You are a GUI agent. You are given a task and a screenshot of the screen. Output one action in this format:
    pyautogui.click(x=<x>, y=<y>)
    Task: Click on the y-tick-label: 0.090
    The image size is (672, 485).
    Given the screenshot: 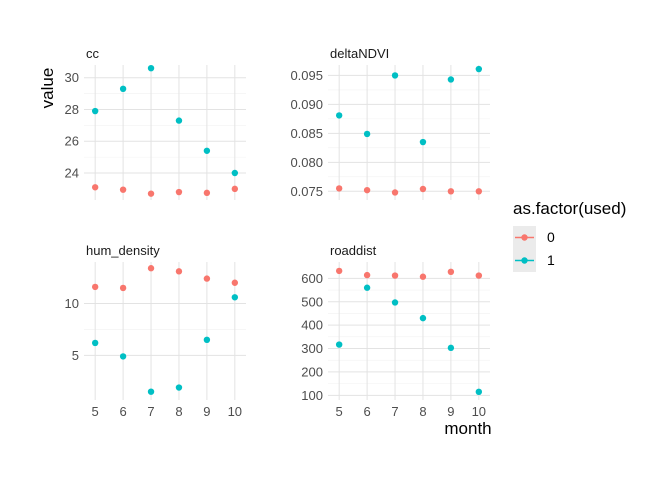 What is the action you would take?
    pyautogui.click(x=306, y=104)
    